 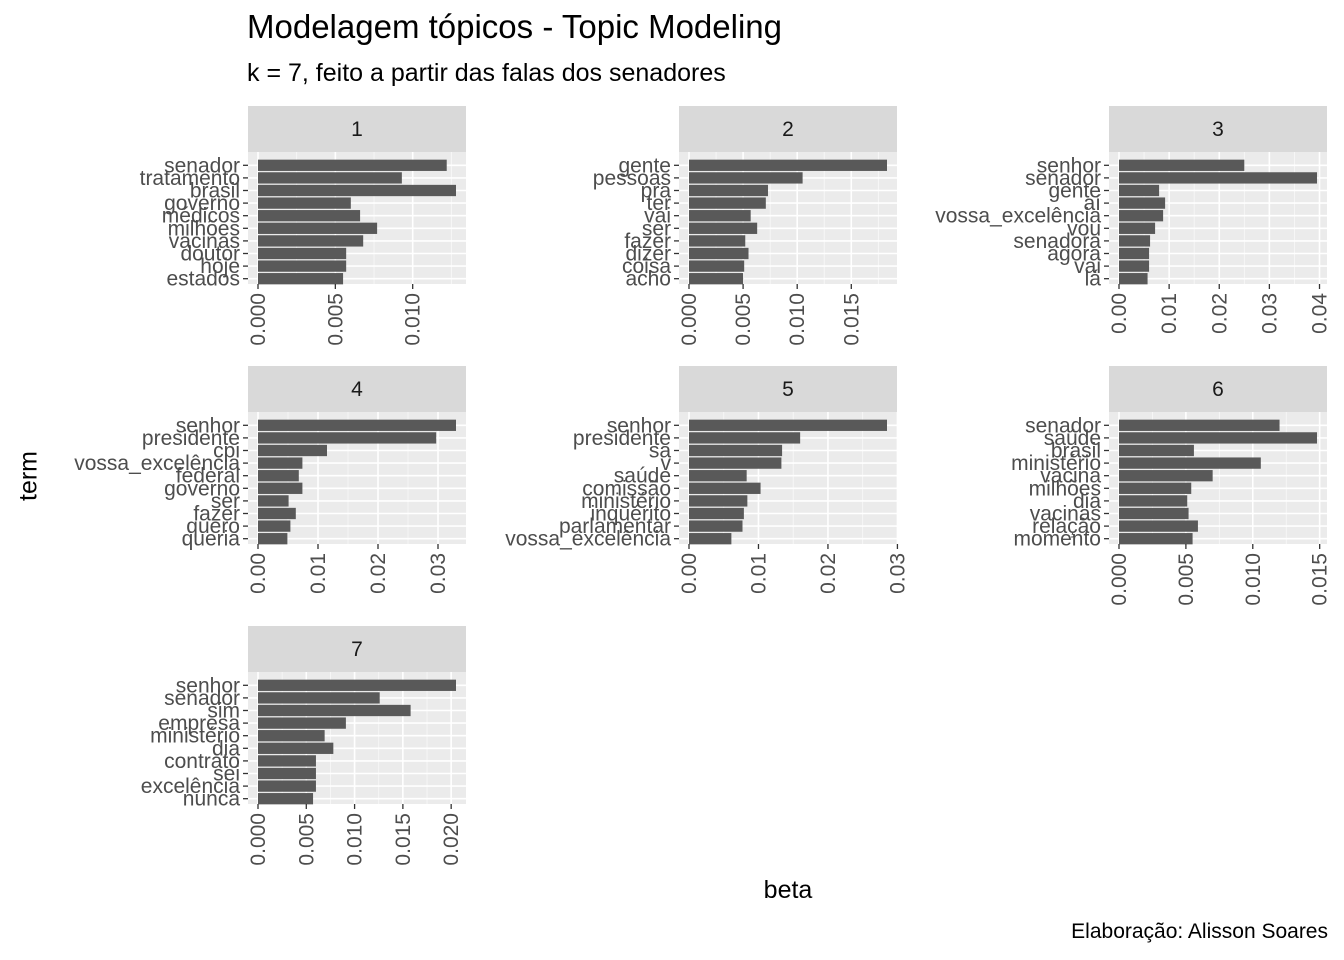 What do you see at coordinates (710, 539) in the screenshot?
I see `bar-vossa_excelência` at bounding box center [710, 539].